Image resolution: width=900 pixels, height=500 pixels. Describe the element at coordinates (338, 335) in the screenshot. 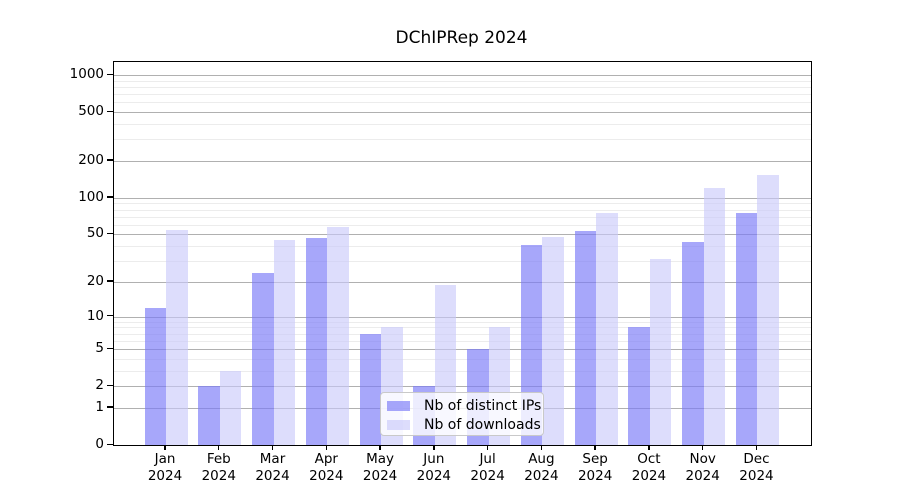

I see `bar-downloads-apr` at that location.